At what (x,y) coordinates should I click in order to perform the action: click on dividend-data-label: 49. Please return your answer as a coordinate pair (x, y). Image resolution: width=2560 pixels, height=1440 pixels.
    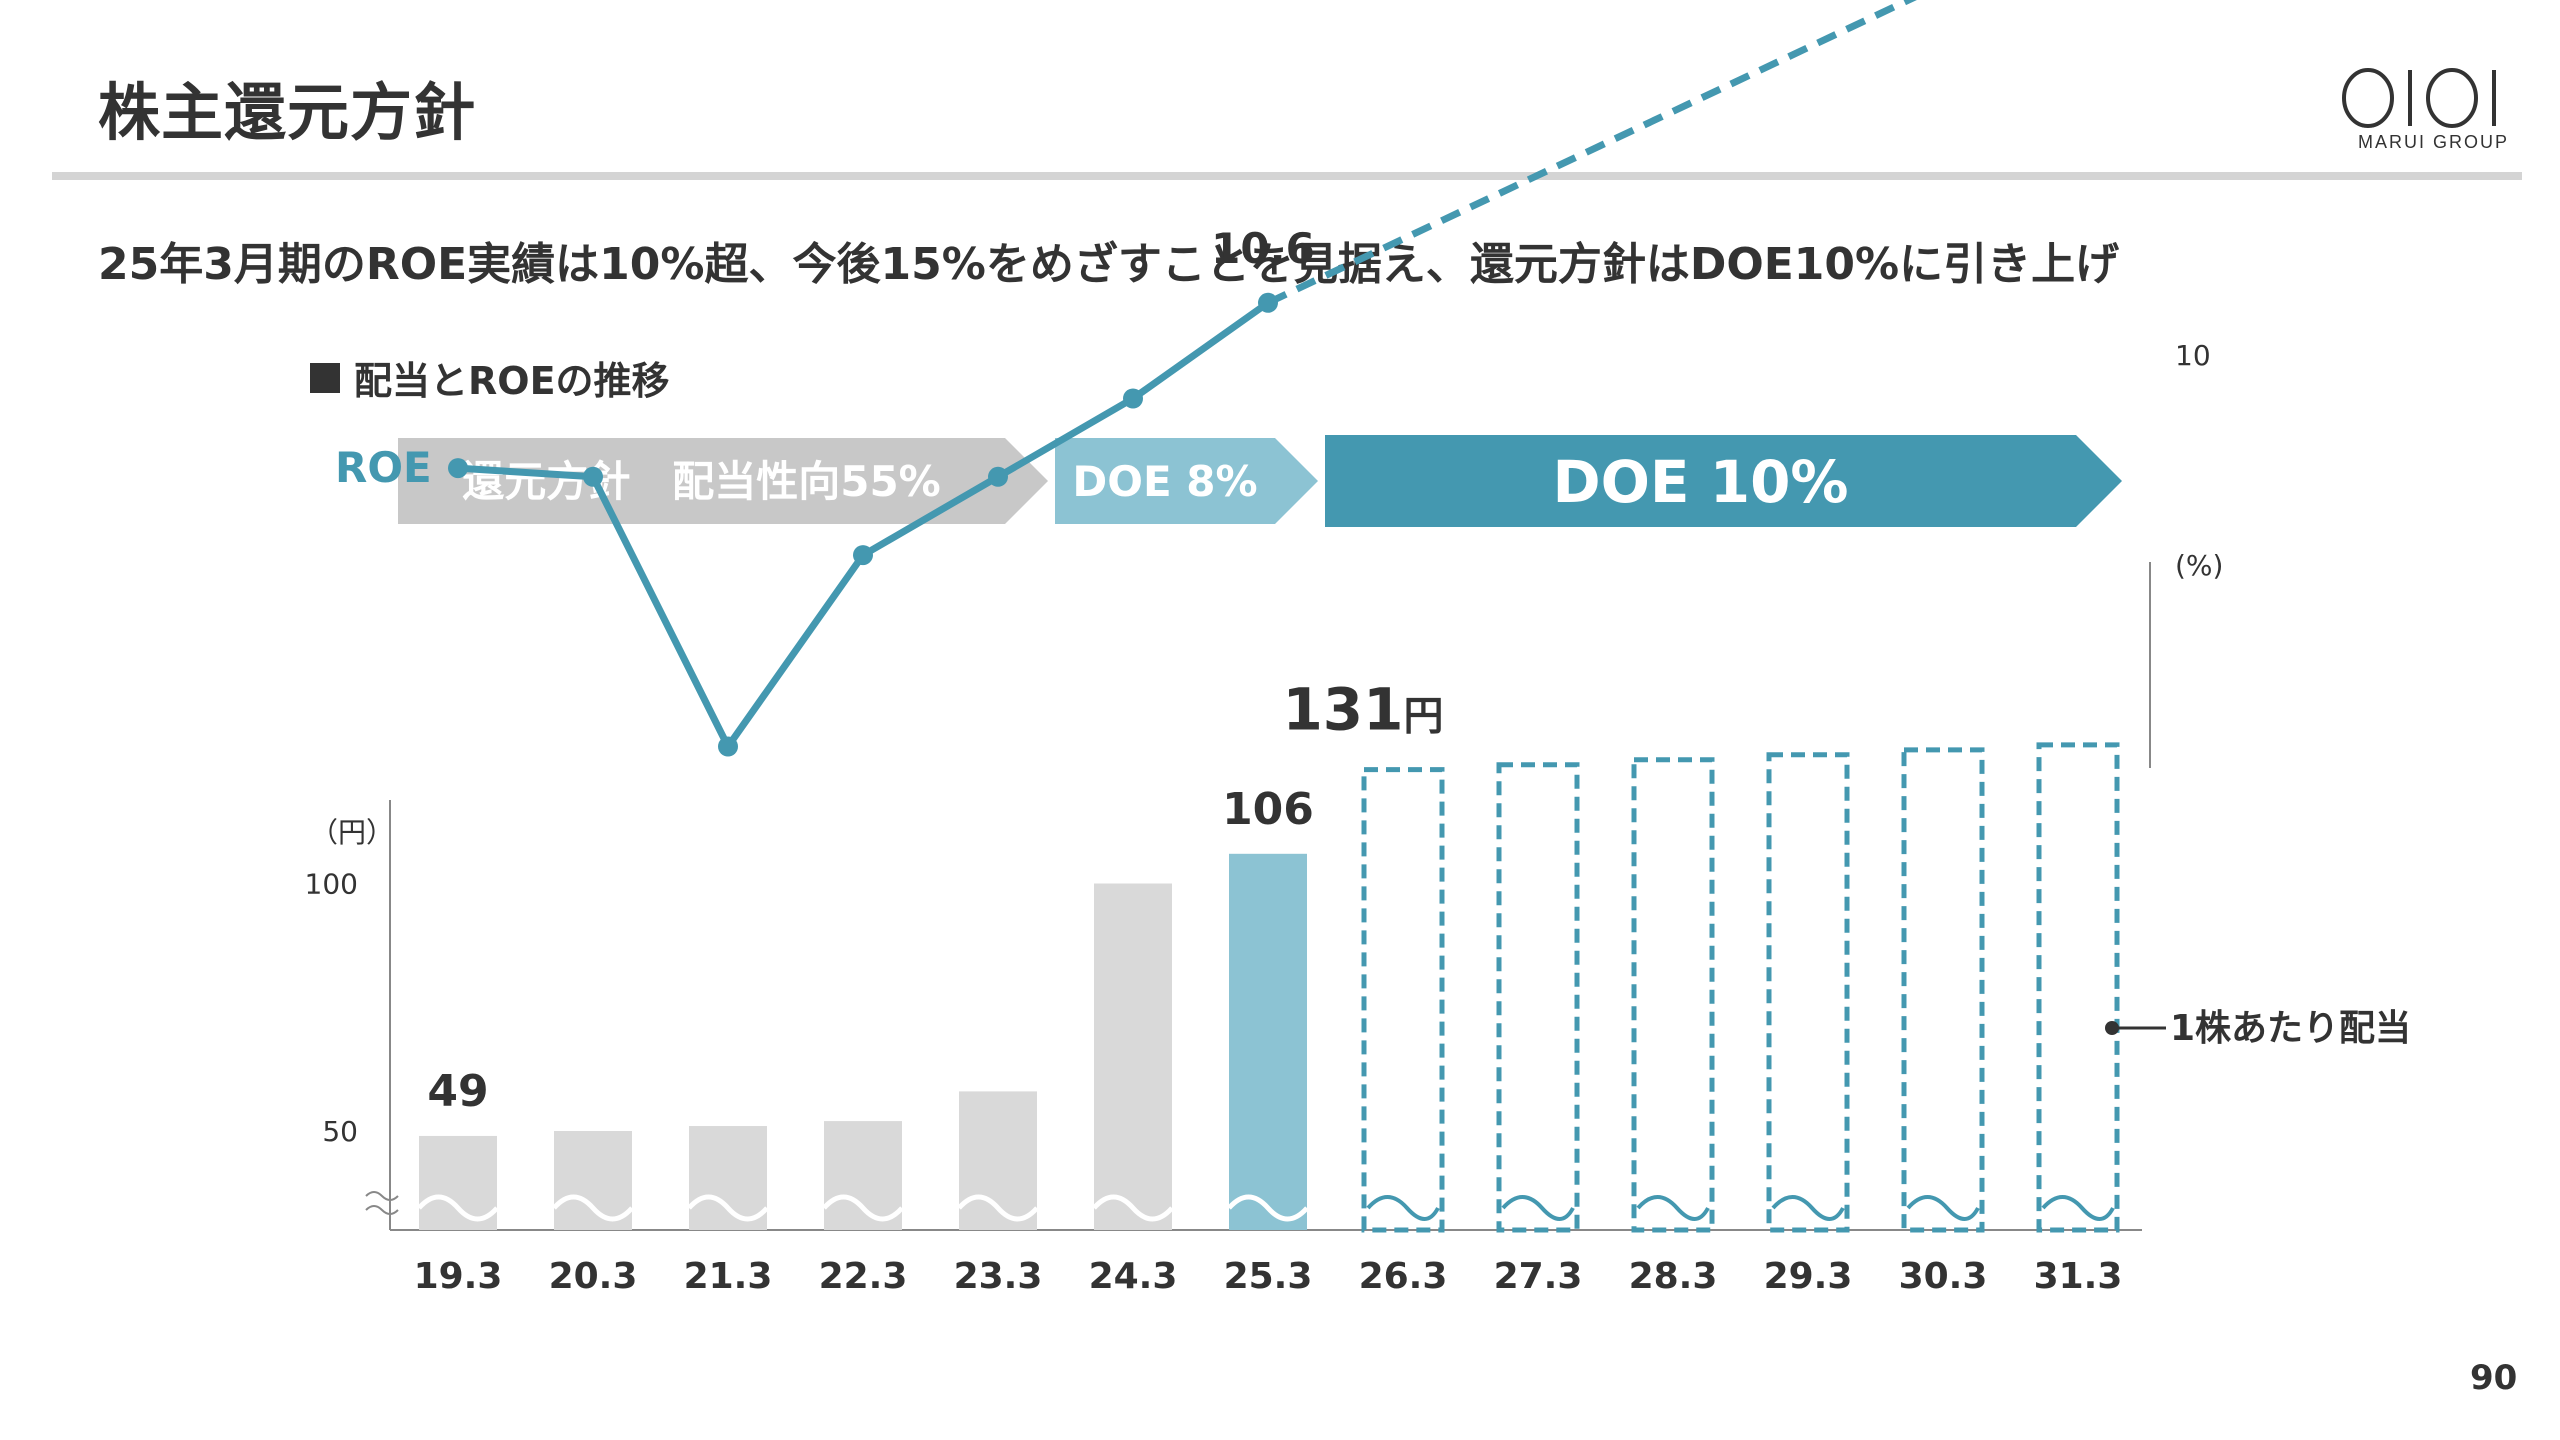
    Looking at the image, I should click on (457, 1091).